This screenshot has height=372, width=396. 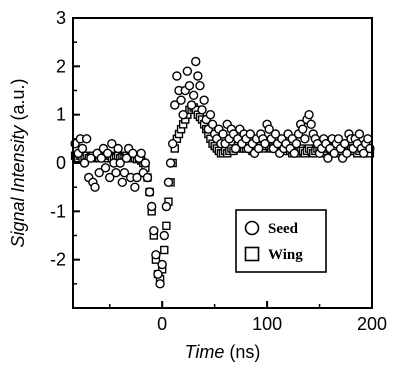 I want to click on x-tick-label-0: 0, so click(x=162, y=324).